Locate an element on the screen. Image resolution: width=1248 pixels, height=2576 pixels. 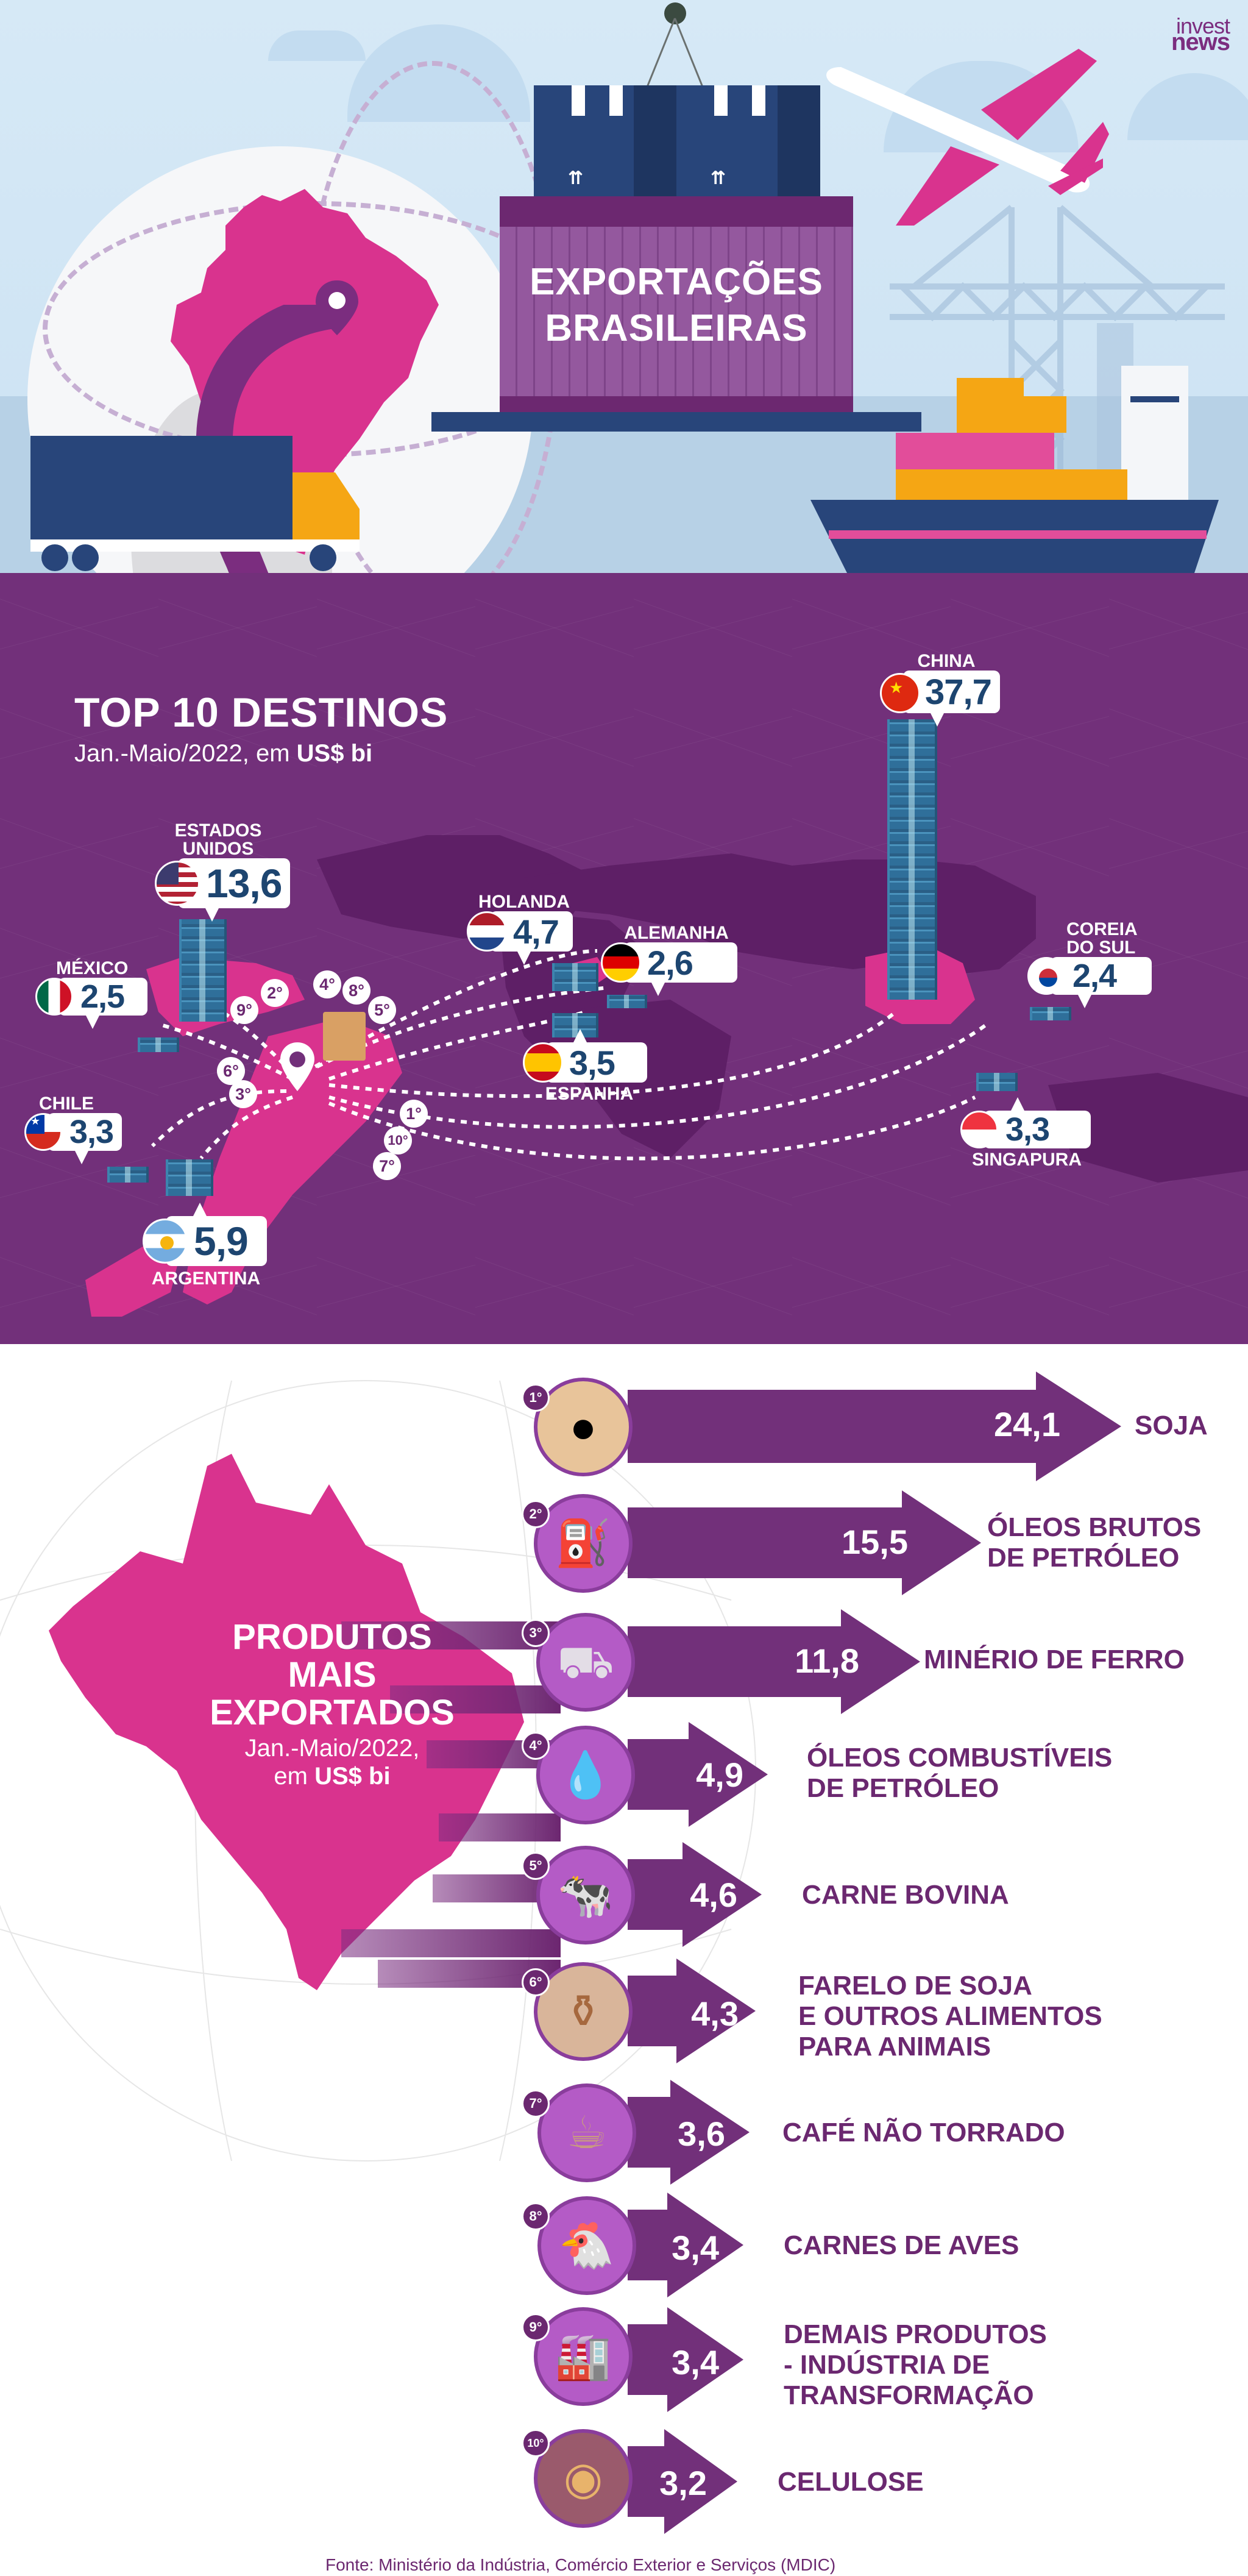
destinations-title: TOP 10 DESTINOS is located at coordinates (261, 712).